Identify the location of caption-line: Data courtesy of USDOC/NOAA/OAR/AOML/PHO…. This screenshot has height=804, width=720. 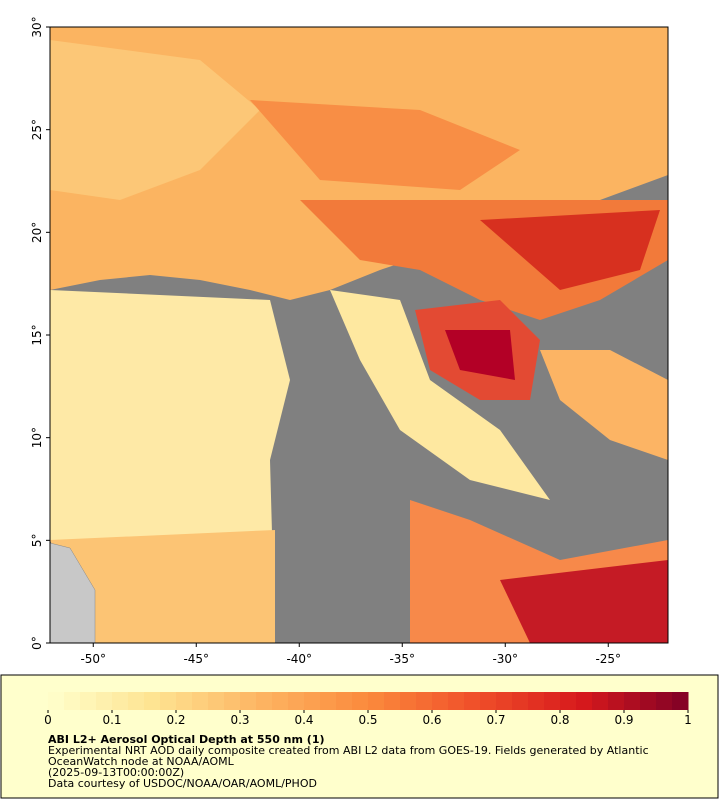
(182, 783).